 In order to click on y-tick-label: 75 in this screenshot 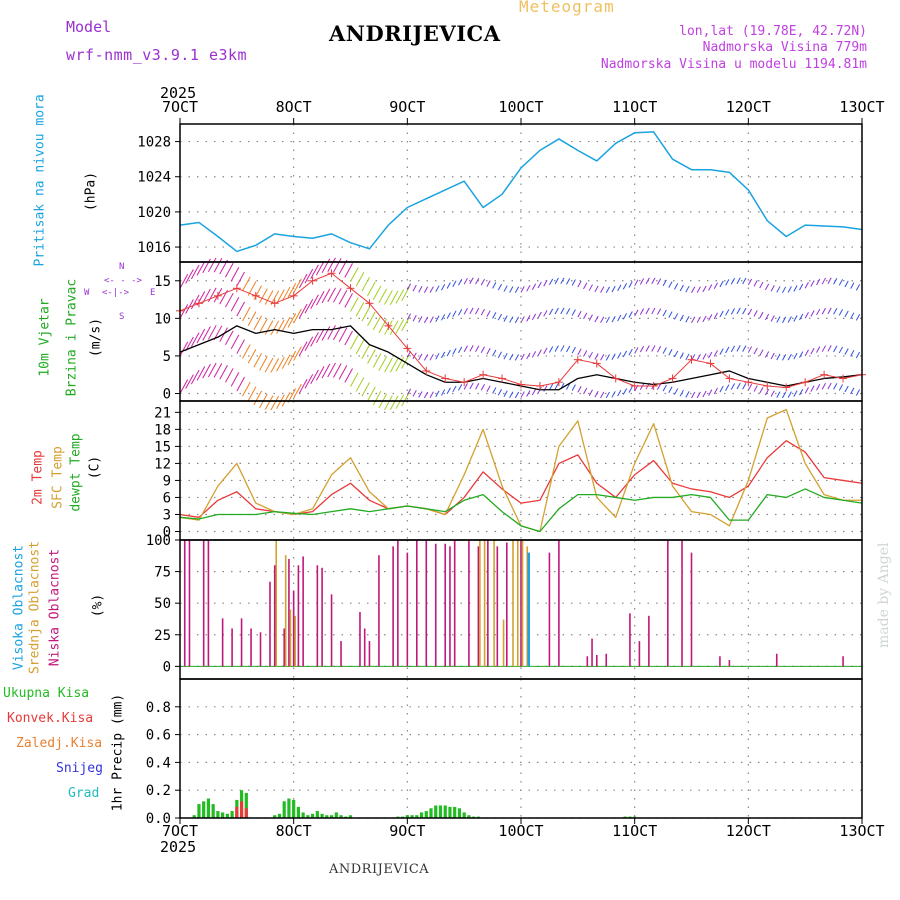, I will do `click(162, 573)`.